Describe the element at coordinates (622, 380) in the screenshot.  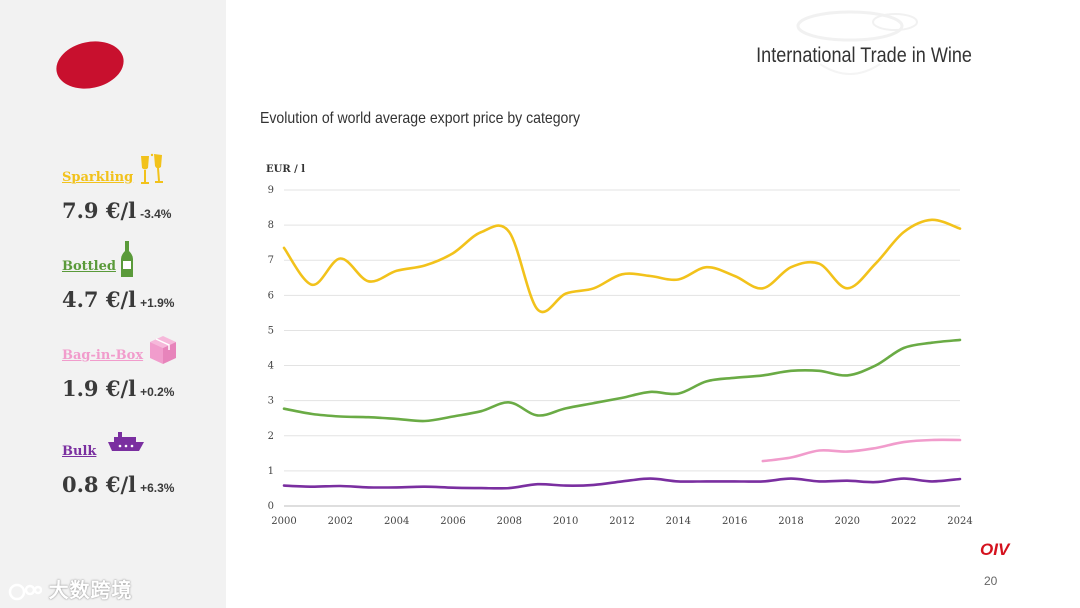
I see `series-line-bottled` at that location.